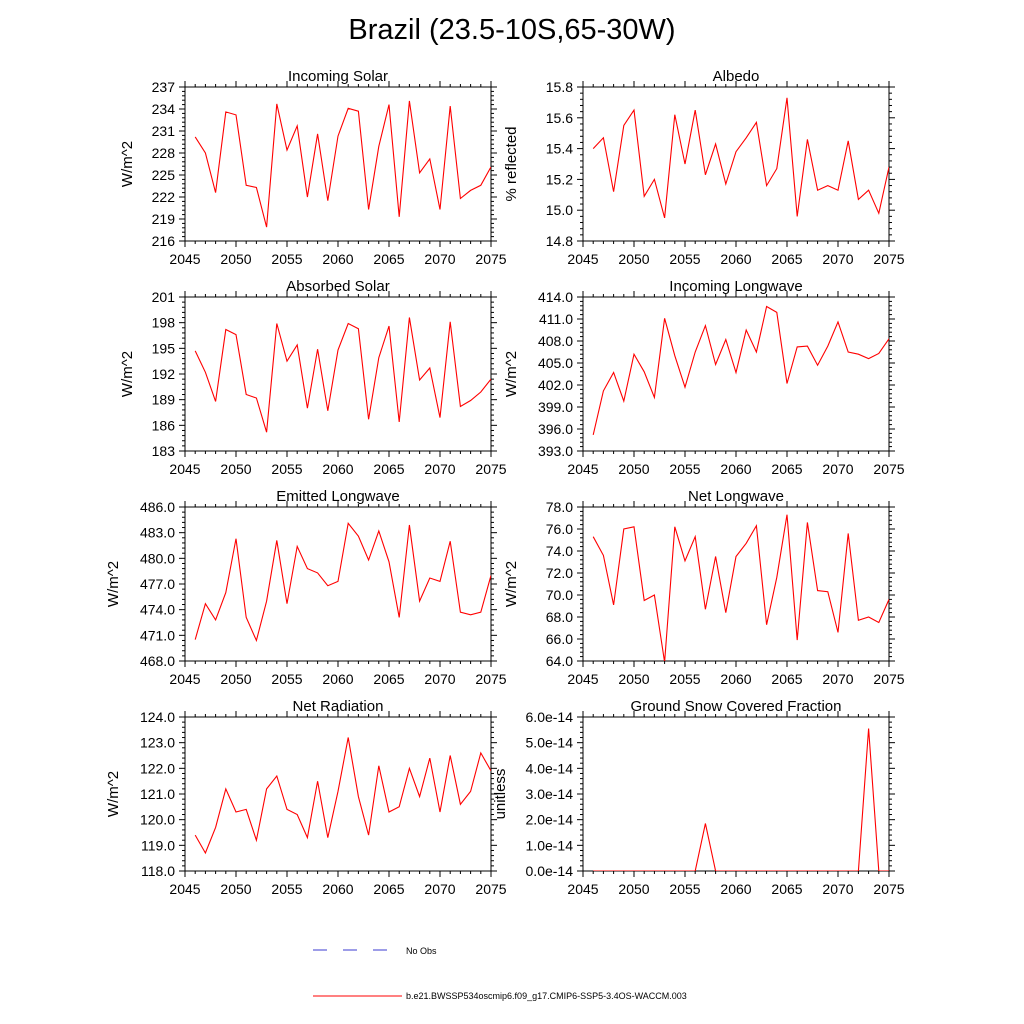  What do you see at coordinates (511, 163) in the screenshot?
I see `y-axis-label: % reflected` at bounding box center [511, 163].